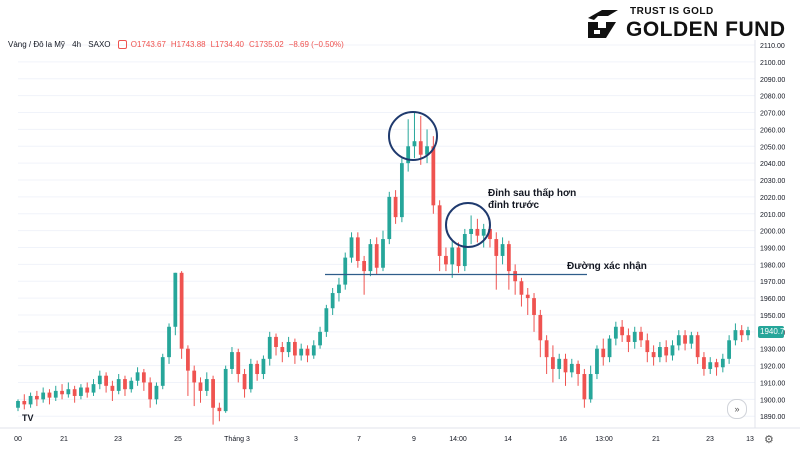 Image resolution: width=800 pixels, height=450 pixels. I want to click on time-tick-label: 14, so click(508, 439).